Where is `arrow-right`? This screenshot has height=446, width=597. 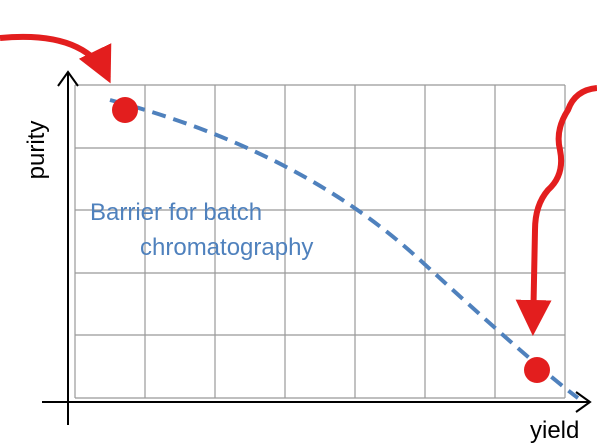
arrow-right is located at coordinates (556, 210).